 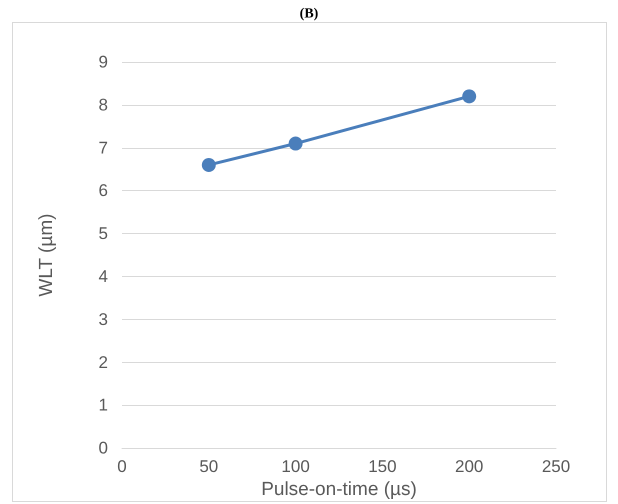 What do you see at coordinates (339, 489) in the screenshot?
I see `x-axis-title: Pulse-on-time (µs)` at bounding box center [339, 489].